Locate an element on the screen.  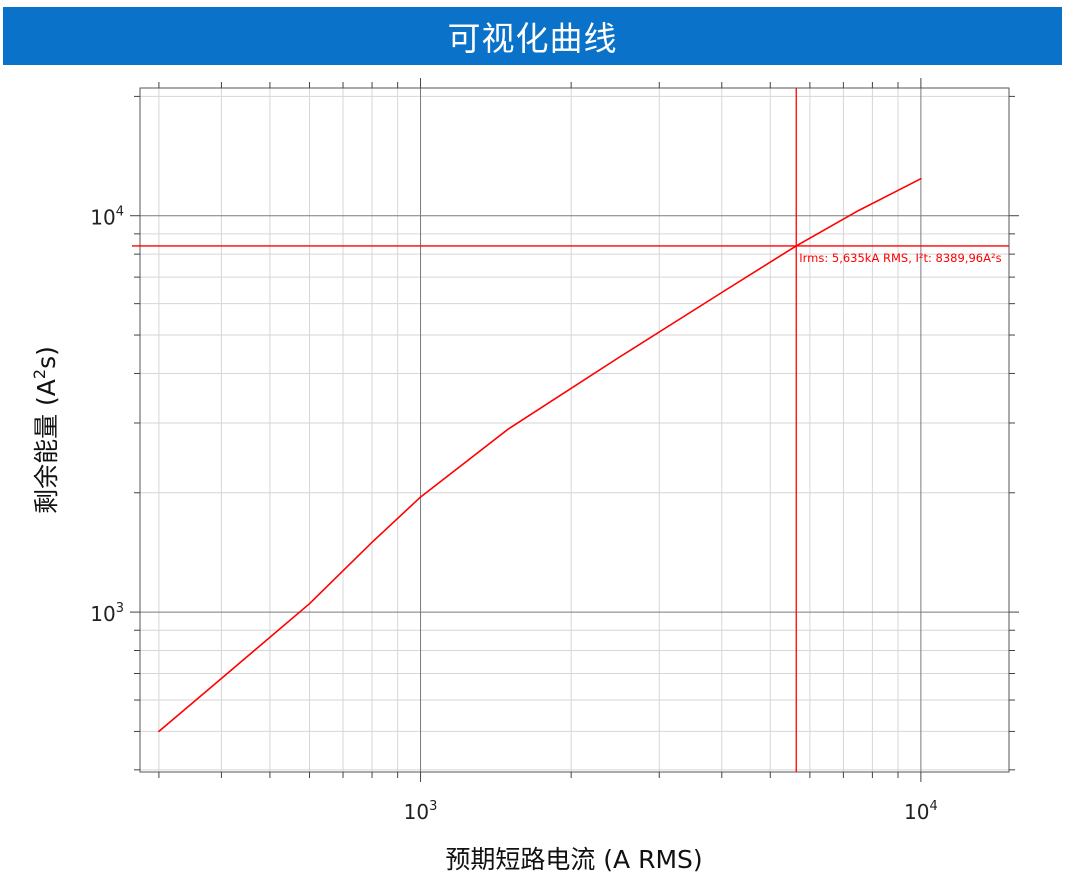
chart-header-bar: 可视化曲线 is located at coordinates (532, 36).